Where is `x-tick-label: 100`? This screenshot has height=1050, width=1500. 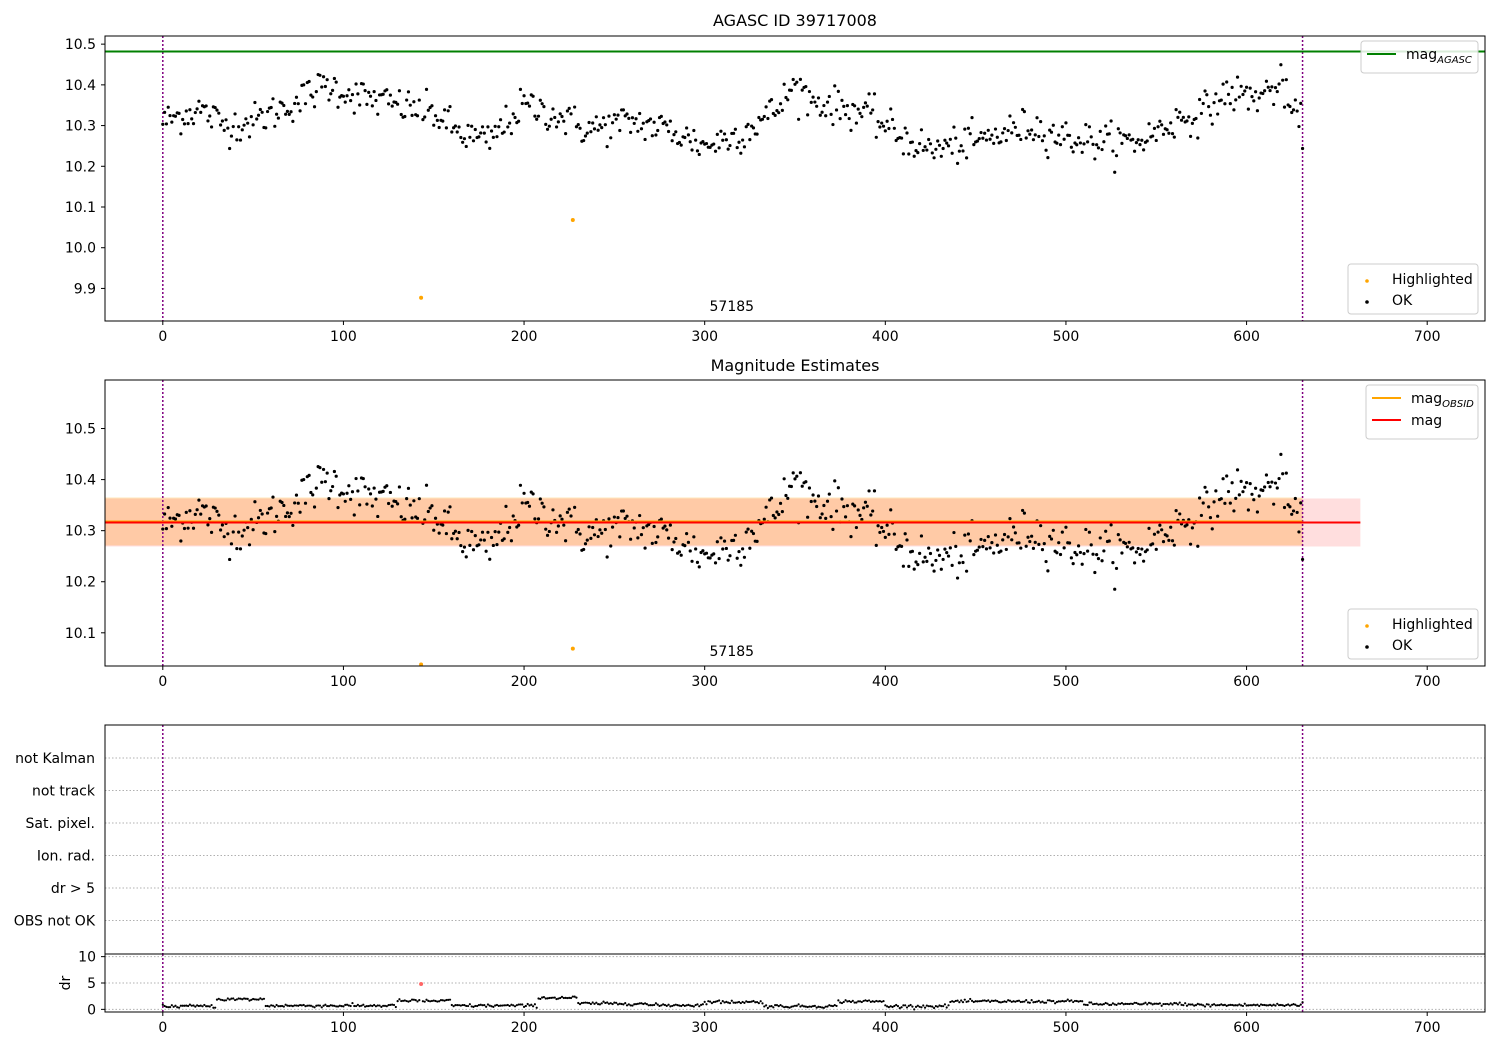 x-tick-label: 100 is located at coordinates (343, 1028).